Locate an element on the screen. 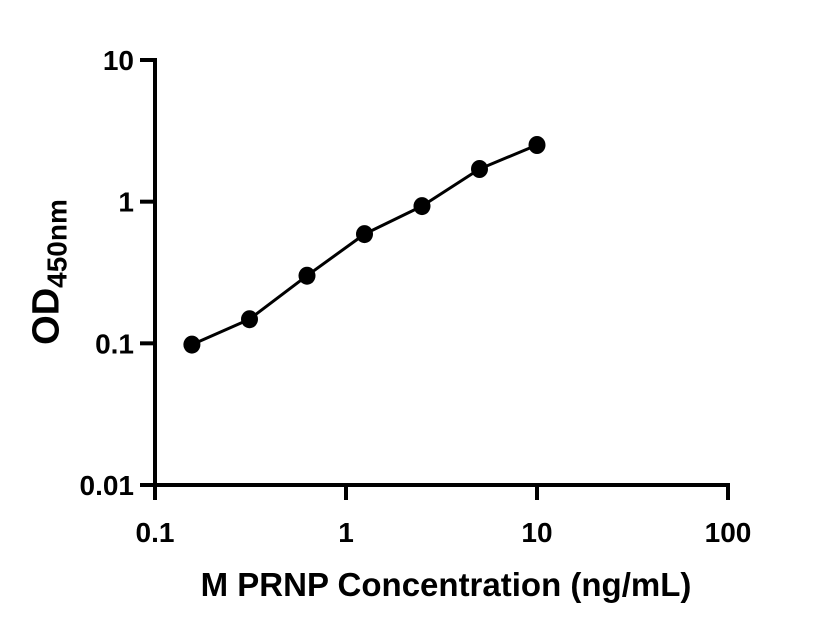  y-tick-label: 10 is located at coordinates (118, 60).